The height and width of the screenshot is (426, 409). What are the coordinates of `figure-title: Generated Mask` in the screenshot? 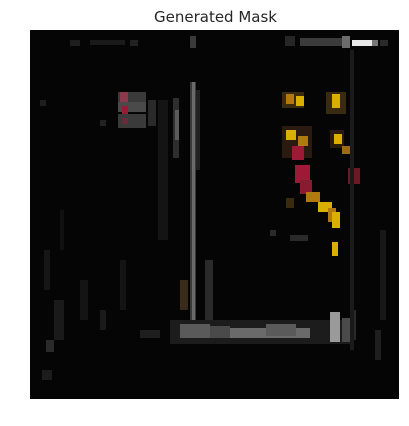 It's located at (215, 17).